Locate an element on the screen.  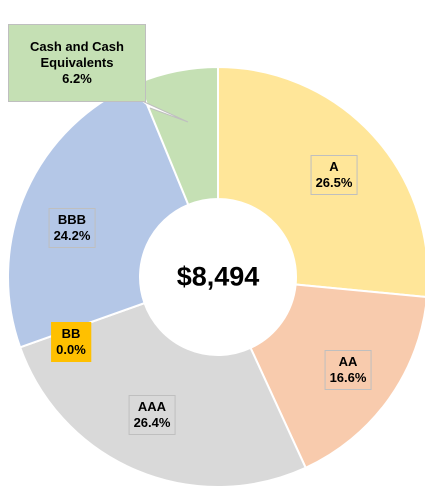
donut-segment is located at coordinates (177, 136).